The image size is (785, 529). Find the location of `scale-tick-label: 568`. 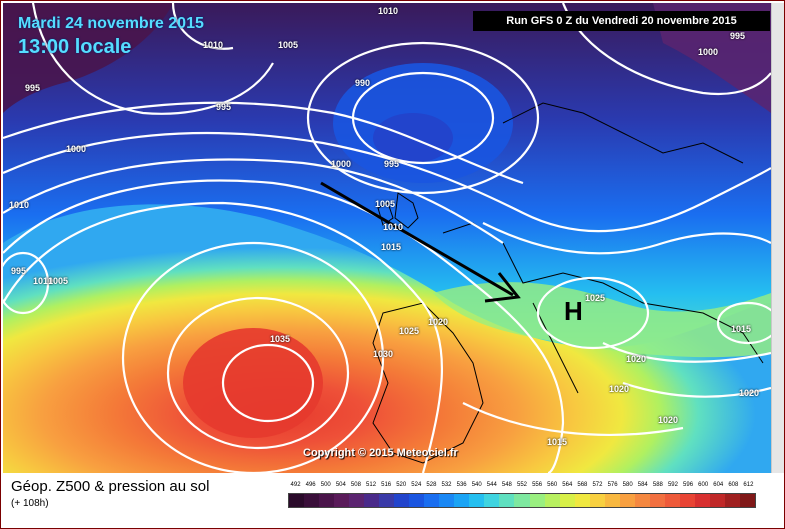

scale-tick-label: 568 is located at coordinates (582, 485).